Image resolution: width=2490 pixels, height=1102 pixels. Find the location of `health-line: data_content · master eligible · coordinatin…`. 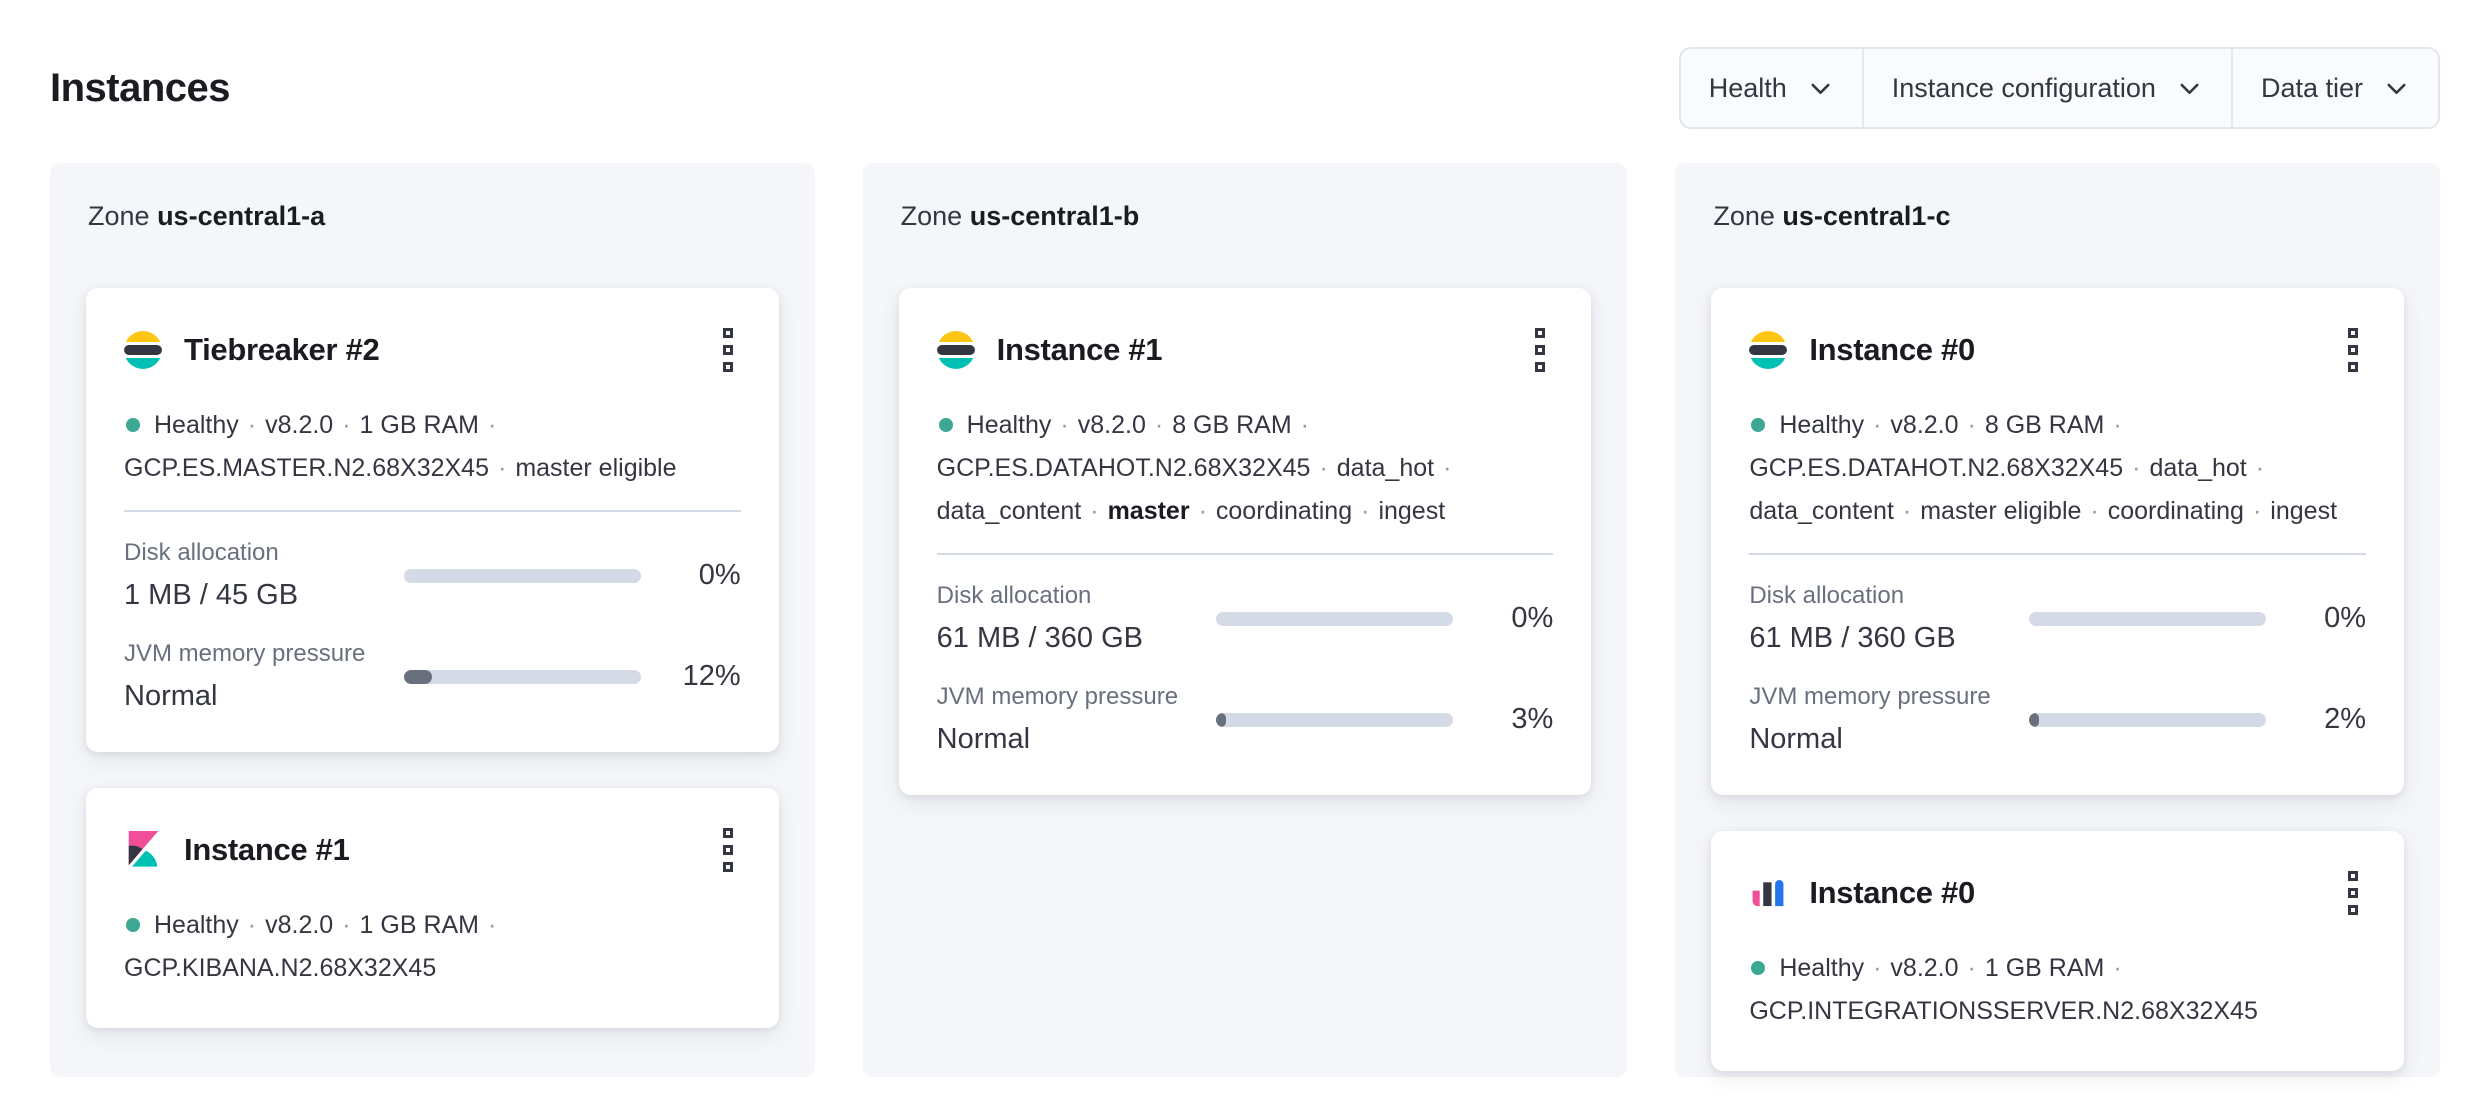

health-line: data_content · master eligible · coordinatin… is located at coordinates (2057, 511).